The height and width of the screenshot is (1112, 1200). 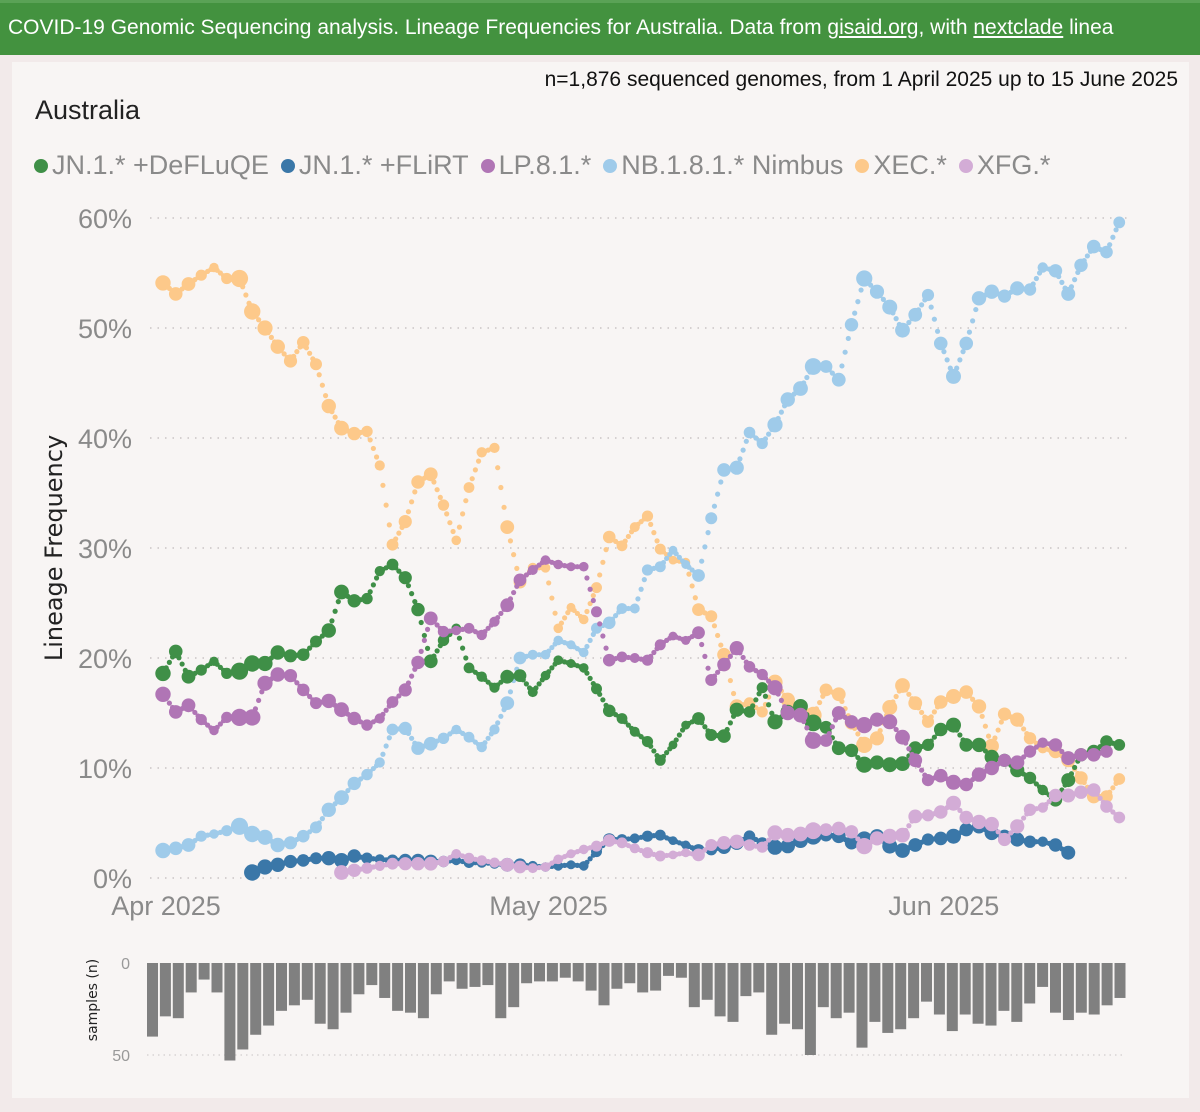 What do you see at coordinates (151, 165) in the screenshot?
I see `legend-item: JN.1.* +DeFLuQE` at bounding box center [151, 165].